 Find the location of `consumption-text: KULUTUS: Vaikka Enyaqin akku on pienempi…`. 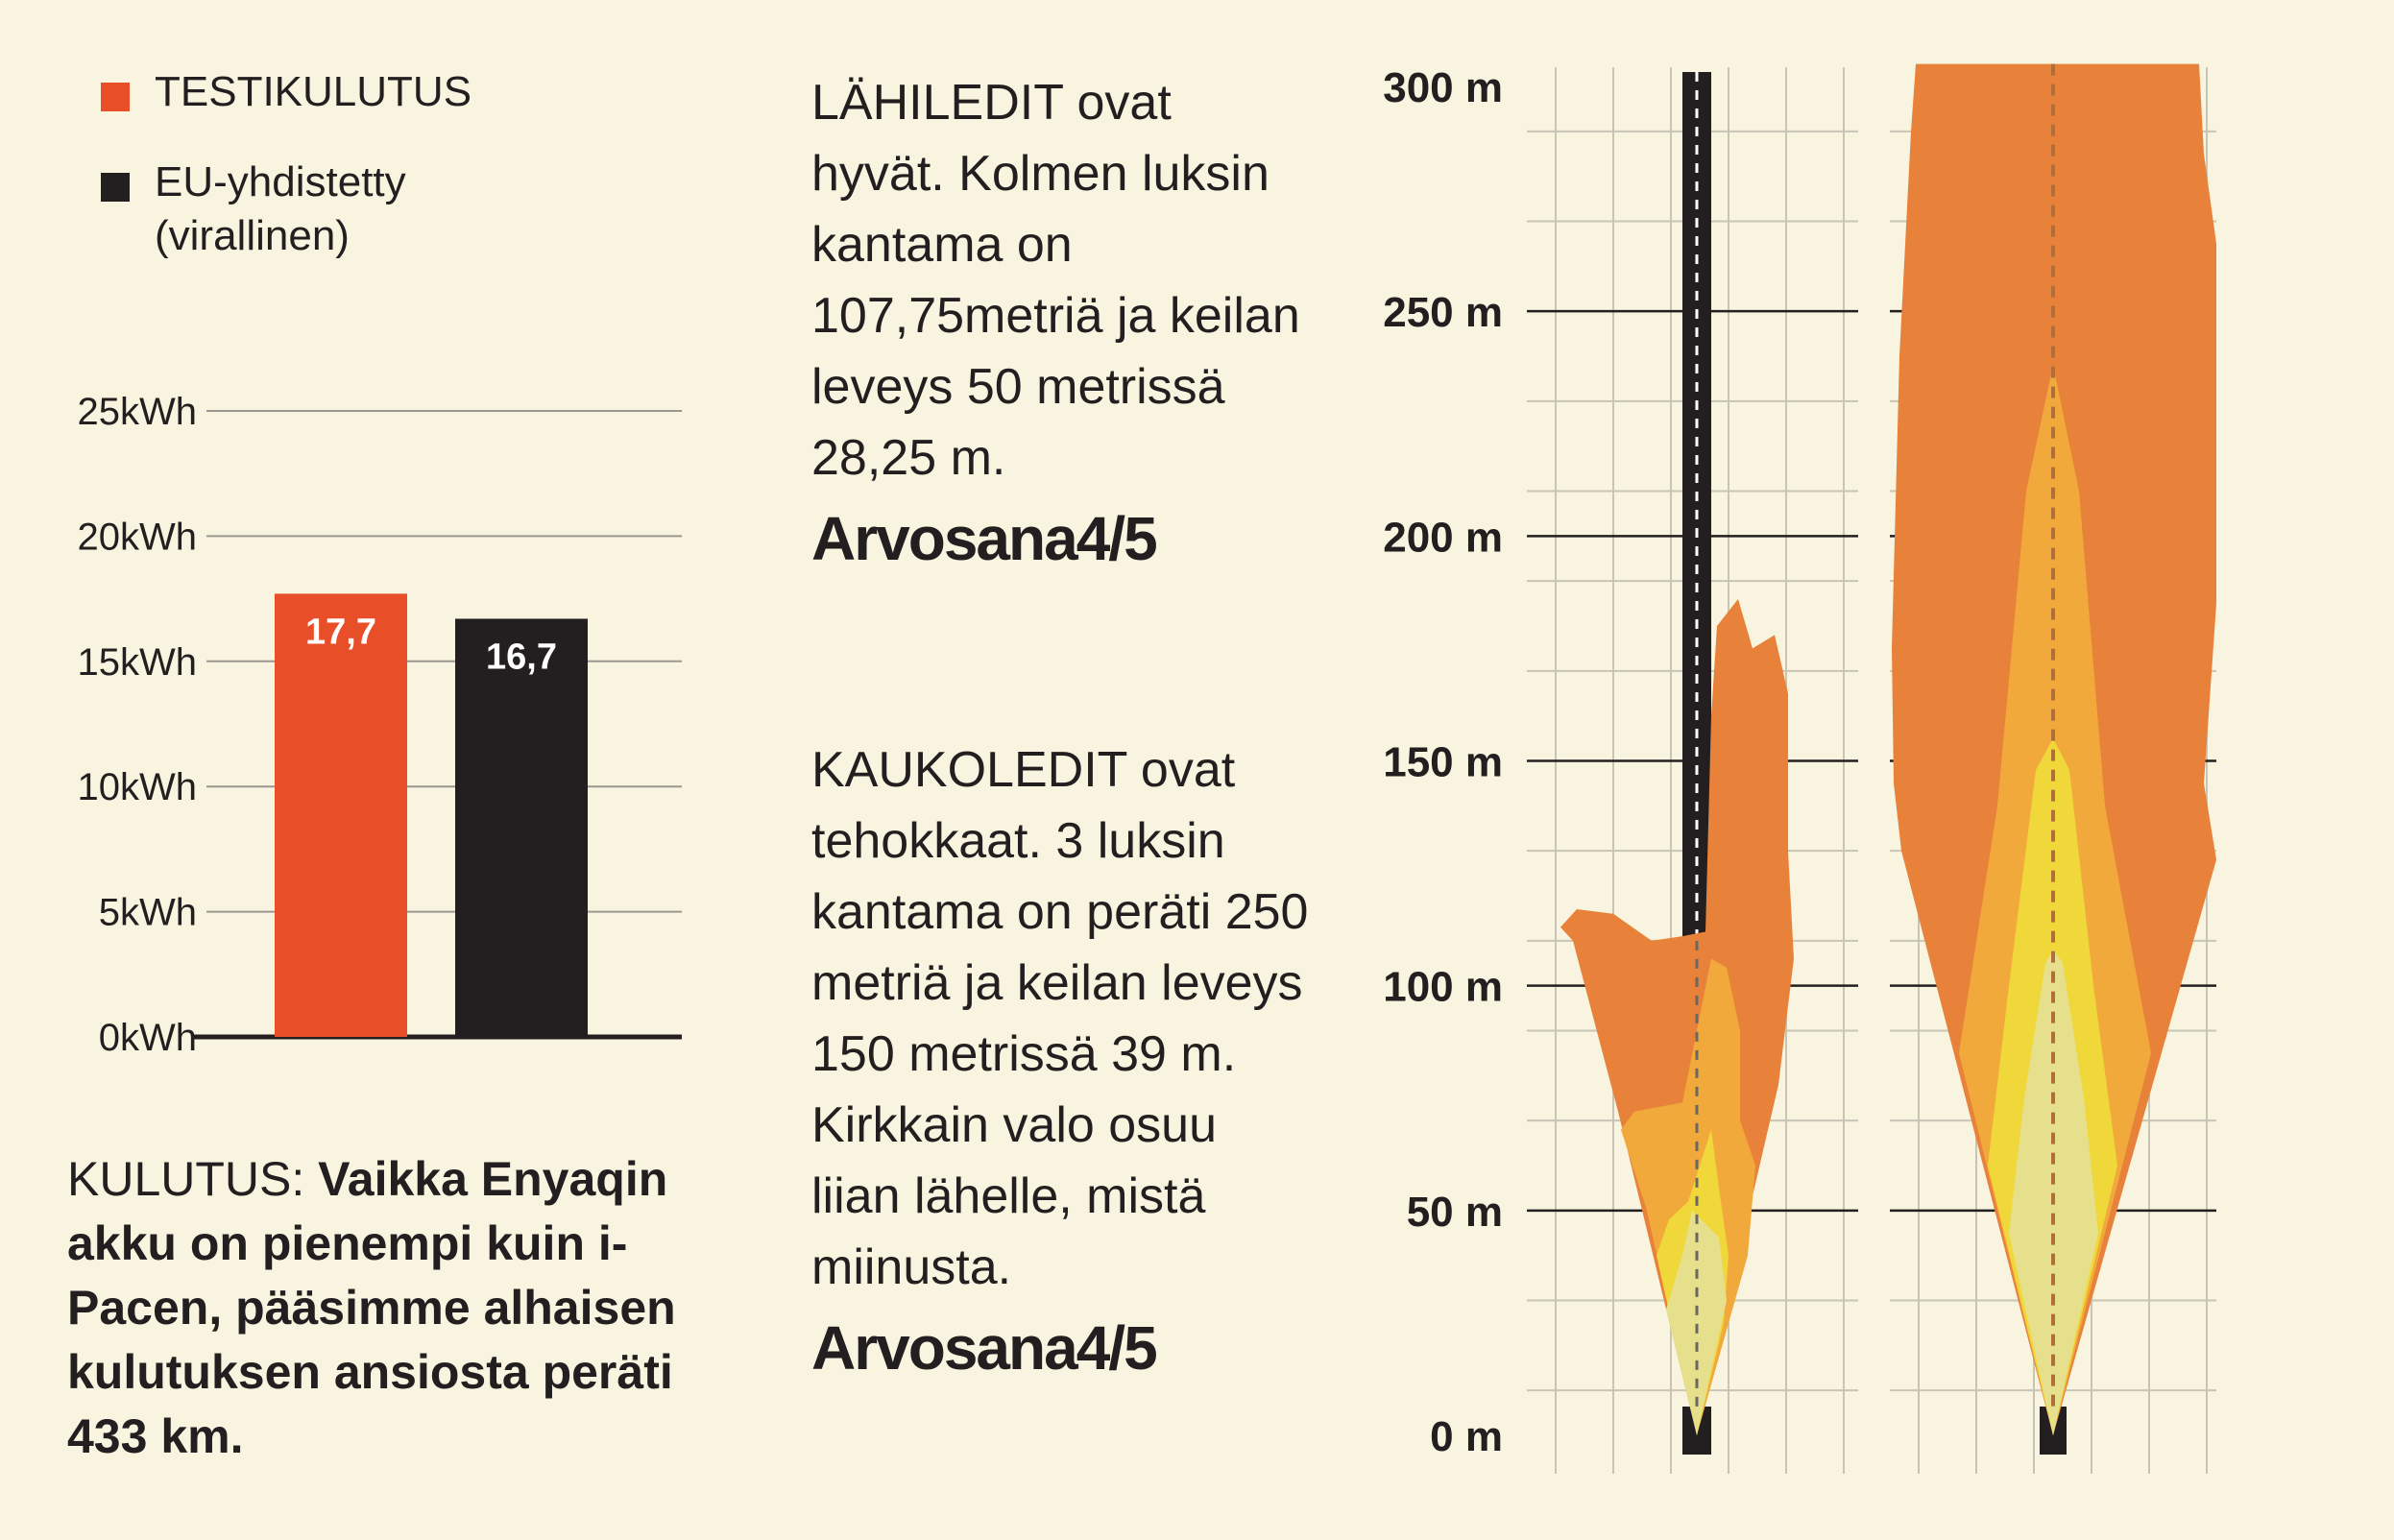

consumption-text: KULUTUS: Vaikka Enyaqin akku on pienempi… is located at coordinates (374, 1308).